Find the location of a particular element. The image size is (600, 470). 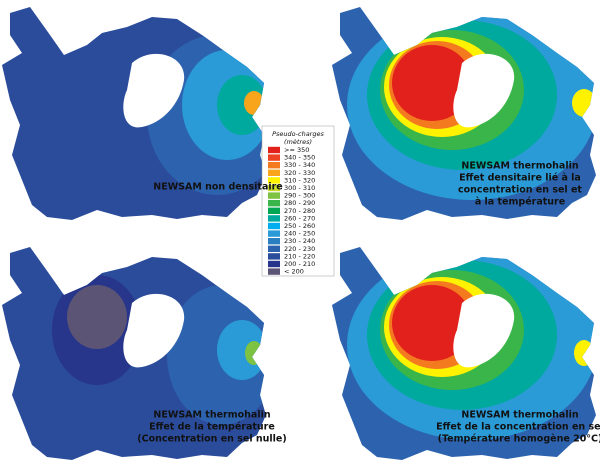

legend-label: 240 - 250 is located at coordinates (299, 234).